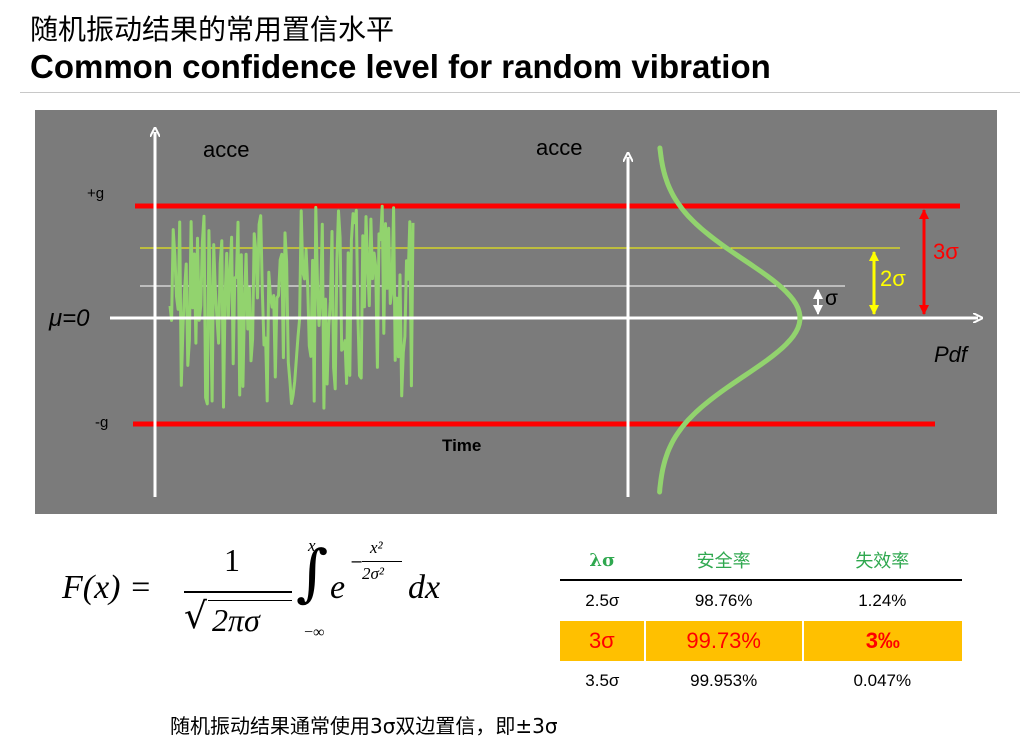 The image size is (1027, 744). What do you see at coordinates (314, 632) in the screenshot?
I see `integral-lower-limit: −∞` at bounding box center [314, 632].